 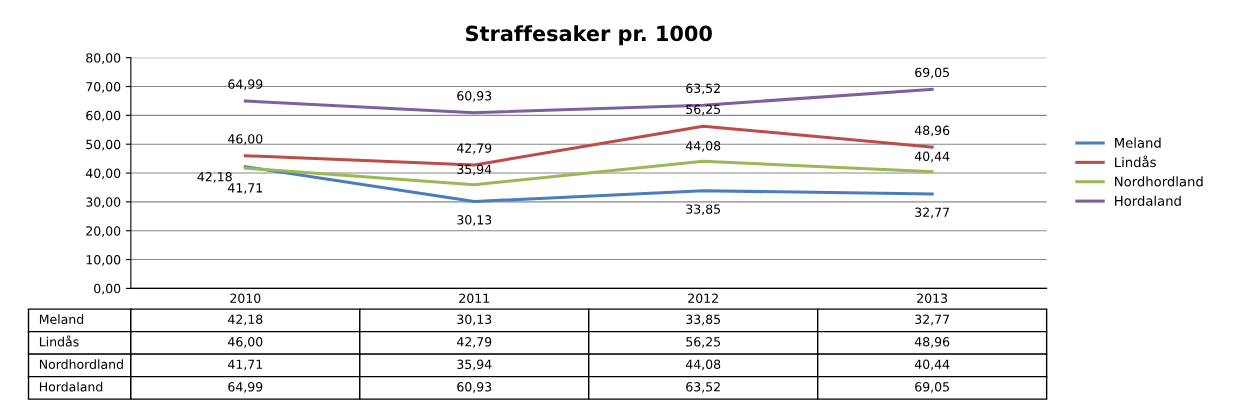 I want to click on x-tick-label: 2012, so click(x=703, y=298).